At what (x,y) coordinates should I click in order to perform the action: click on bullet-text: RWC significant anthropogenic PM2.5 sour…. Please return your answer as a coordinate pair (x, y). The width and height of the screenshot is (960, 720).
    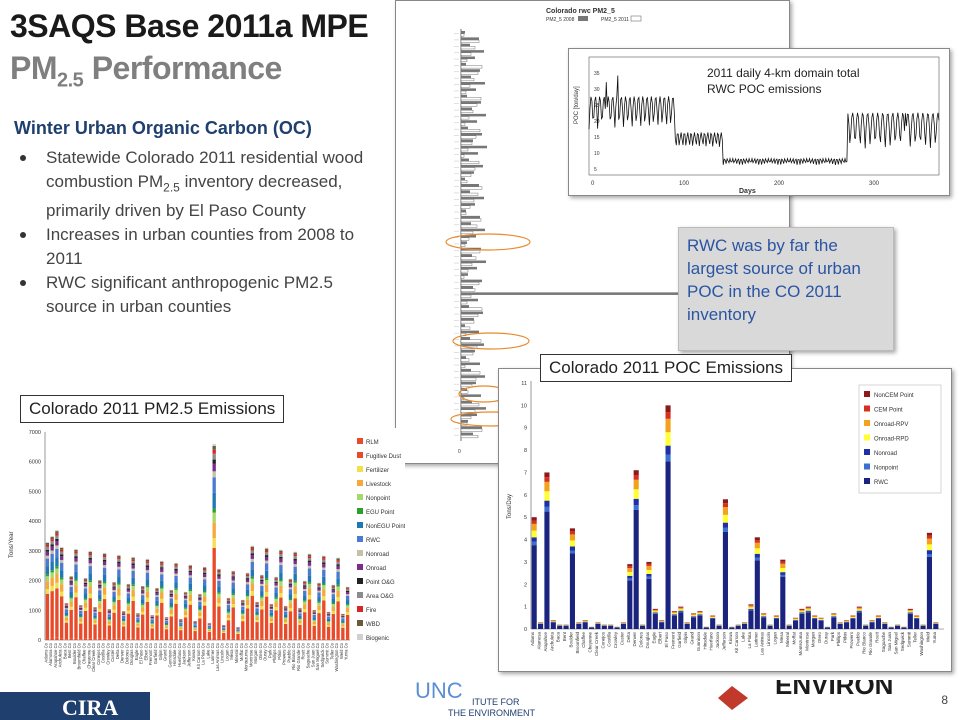
    Looking at the image, I should click on (189, 295).